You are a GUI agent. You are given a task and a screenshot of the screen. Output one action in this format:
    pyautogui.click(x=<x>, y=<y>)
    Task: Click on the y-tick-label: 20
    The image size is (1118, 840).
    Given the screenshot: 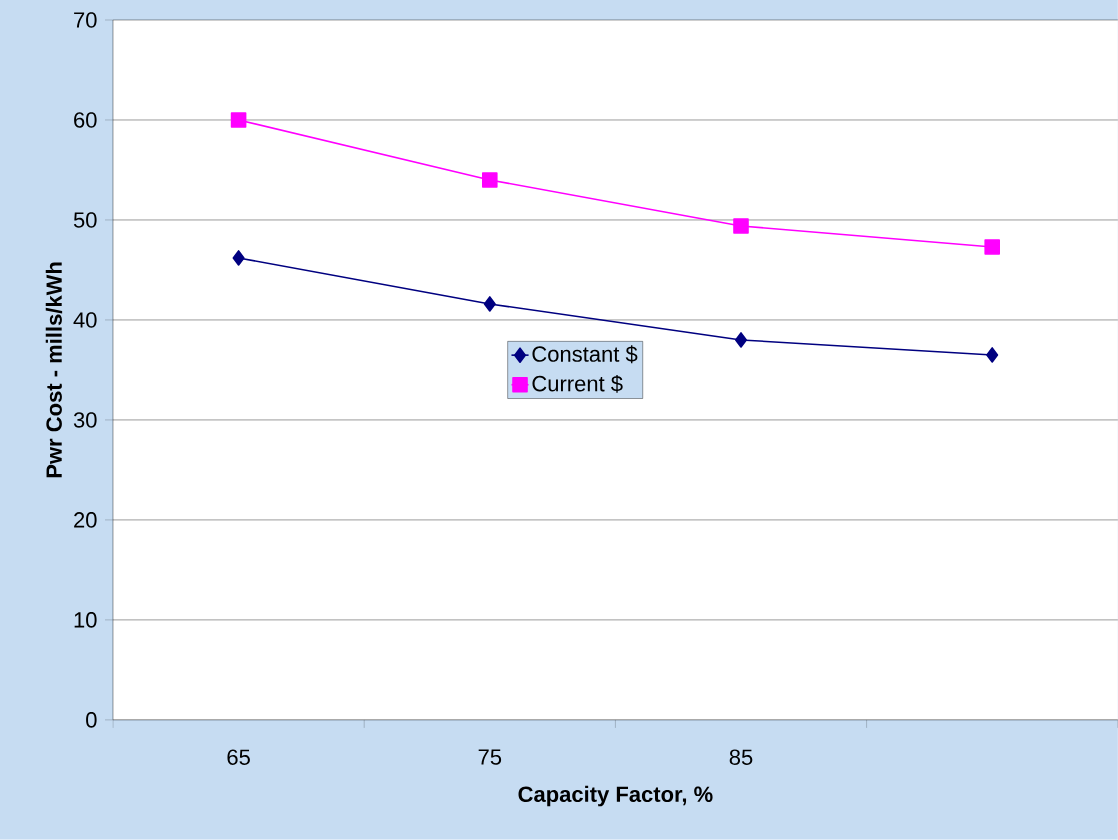 What is the action you would take?
    pyautogui.click(x=85, y=520)
    